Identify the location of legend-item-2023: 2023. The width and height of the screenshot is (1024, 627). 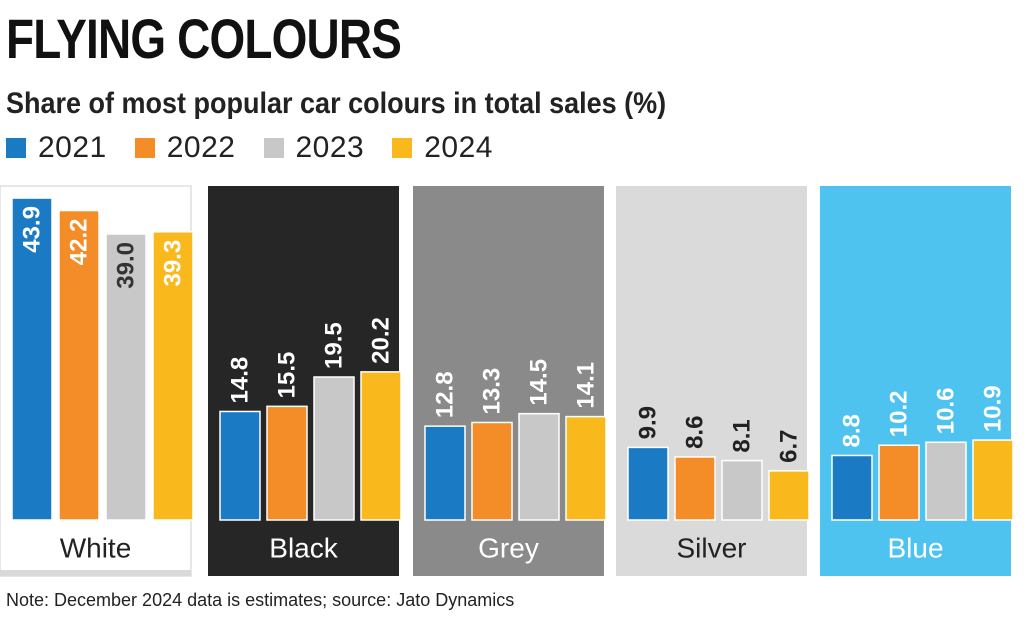
(314, 148).